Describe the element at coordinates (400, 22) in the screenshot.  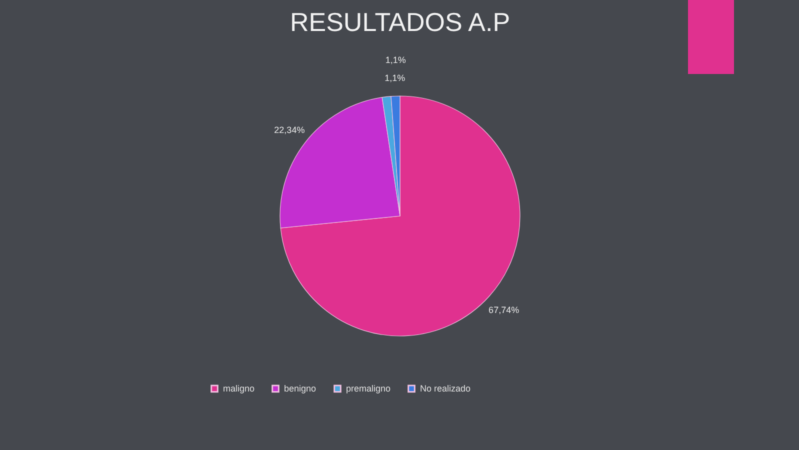
I see `chart-title: RESULTADOS A.P` at that location.